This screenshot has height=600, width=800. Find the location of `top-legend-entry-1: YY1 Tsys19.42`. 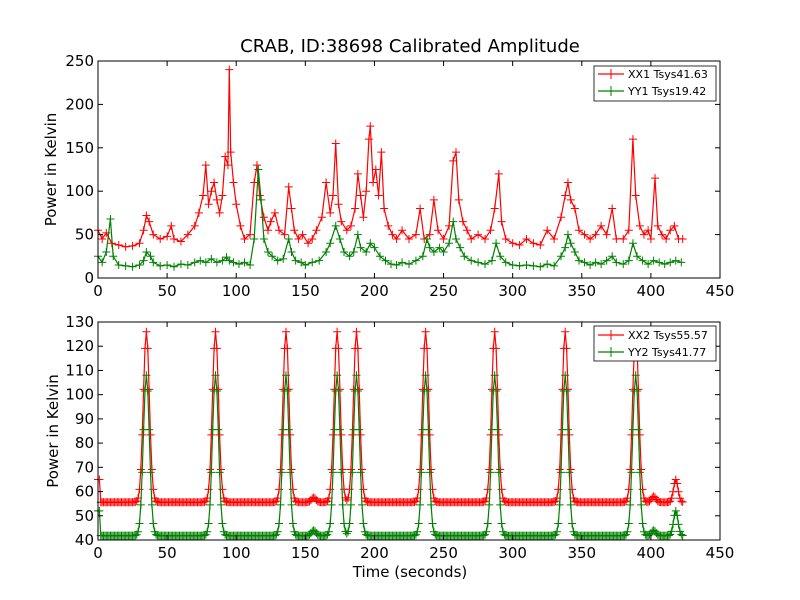

top-legend-entry-1: YY1 Tsys19.42 is located at coordinates (652, 91).